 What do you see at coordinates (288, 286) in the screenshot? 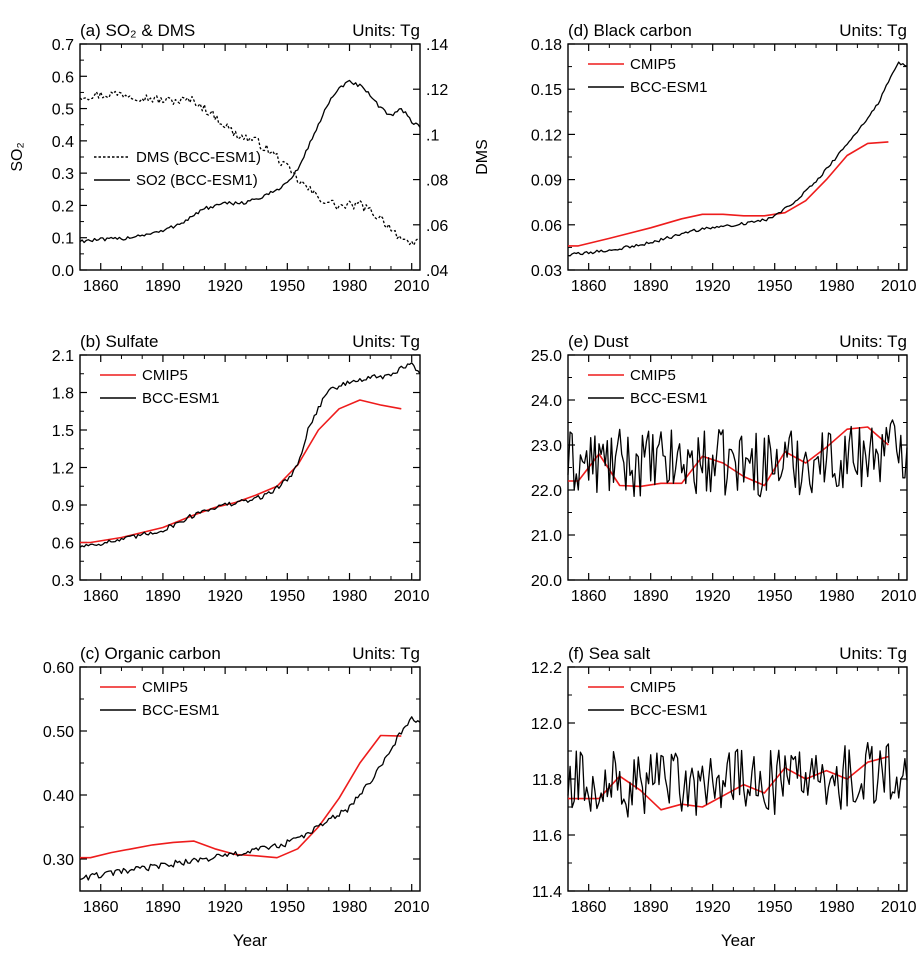
I see `x-tick-label-a: 1950` at bounding box center [288, 286].